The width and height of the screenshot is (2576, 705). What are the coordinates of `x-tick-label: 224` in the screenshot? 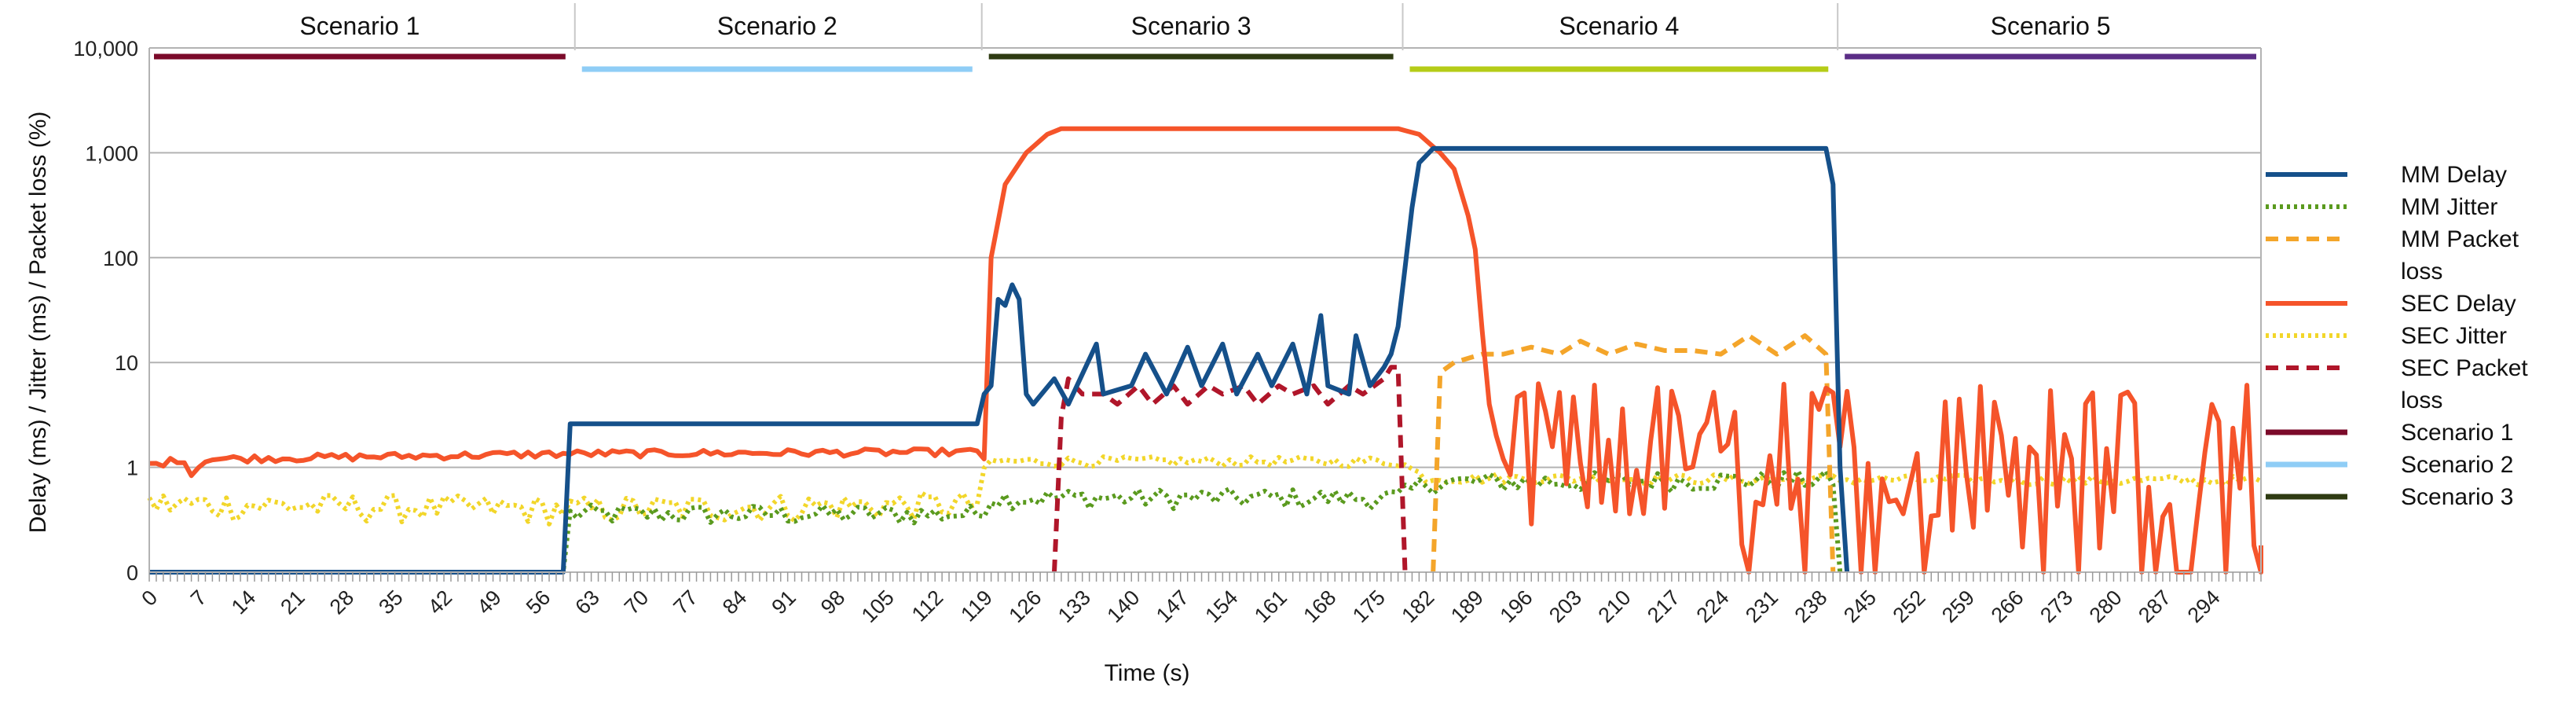 It's located at (1713, 606).